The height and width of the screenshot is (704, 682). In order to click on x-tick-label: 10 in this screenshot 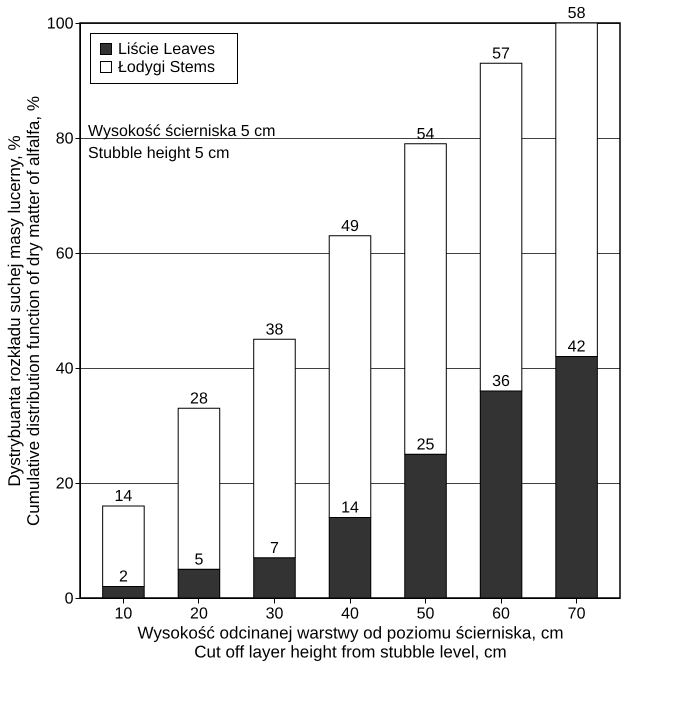, I will do `click(123, 614)`.